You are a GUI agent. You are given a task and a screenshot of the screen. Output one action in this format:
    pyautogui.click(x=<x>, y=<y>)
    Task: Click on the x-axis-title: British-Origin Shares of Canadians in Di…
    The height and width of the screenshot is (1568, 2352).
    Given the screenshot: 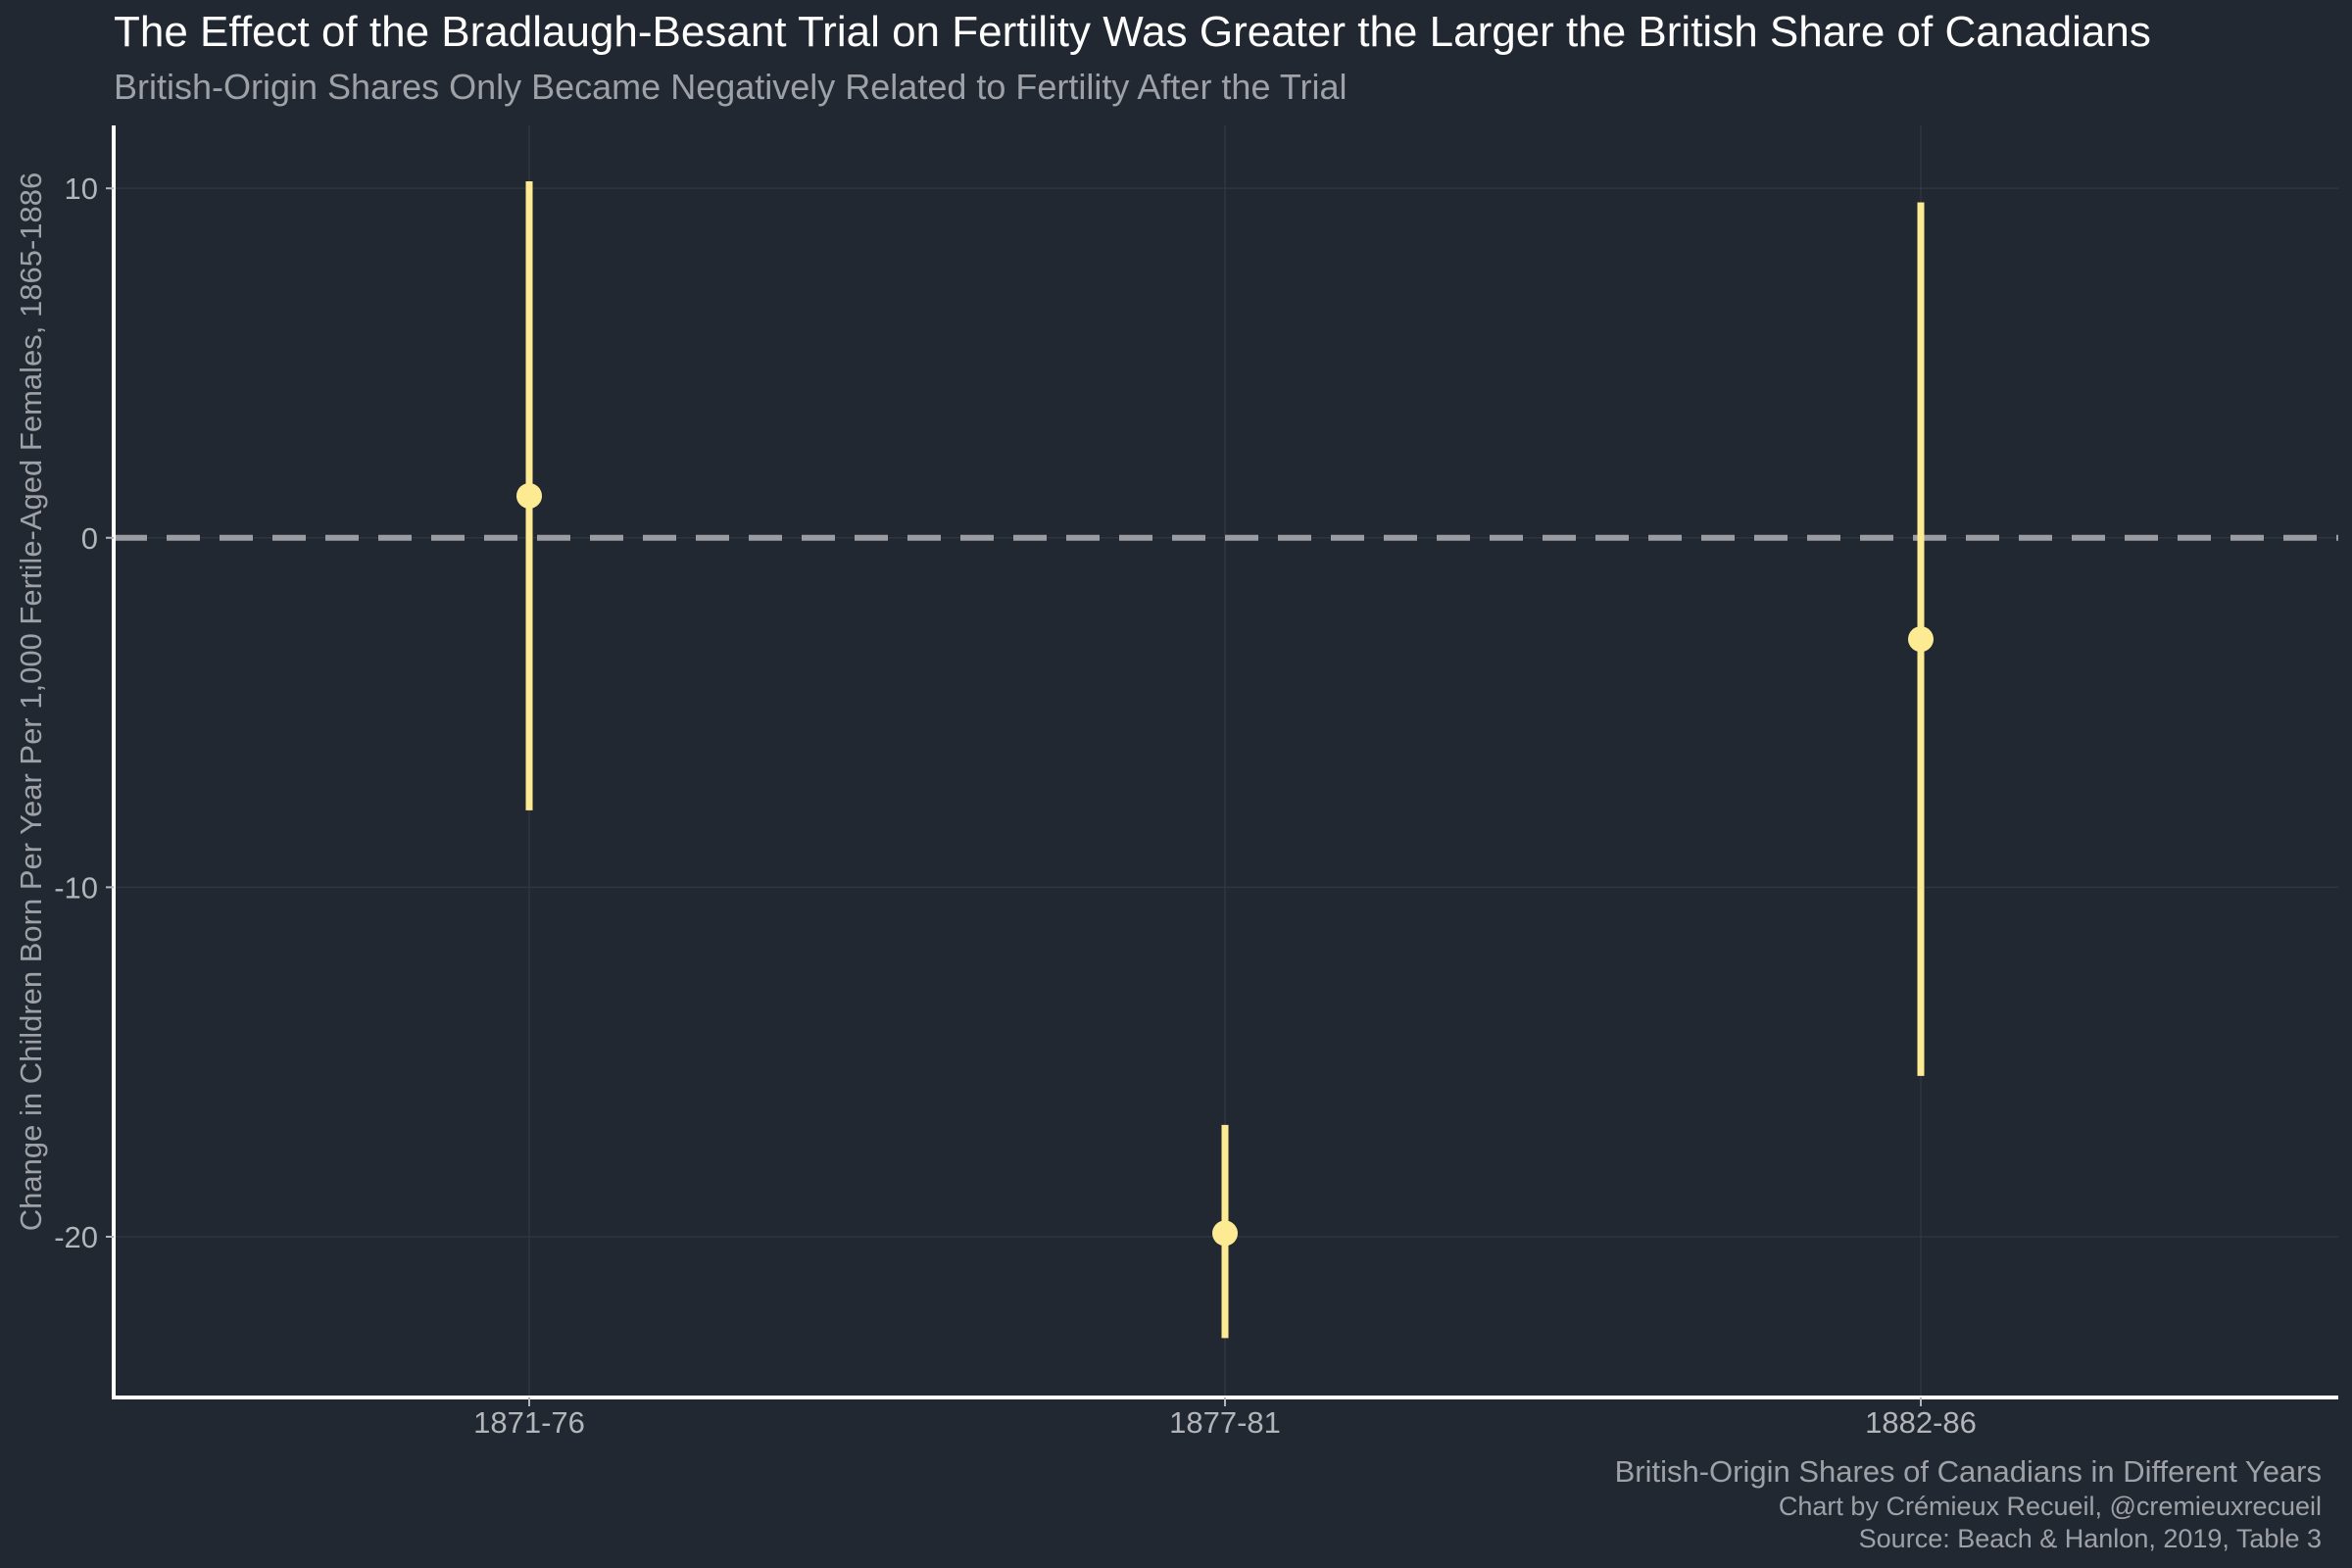 What is the action you would take?
    pyautogui.click(x=1968, y=1471)
    